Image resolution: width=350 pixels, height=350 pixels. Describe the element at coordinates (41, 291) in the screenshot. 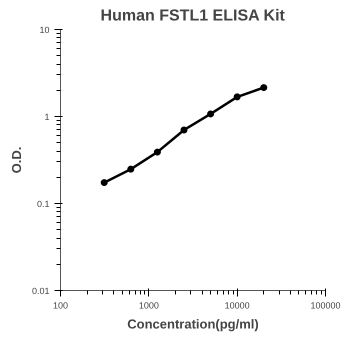

I see `y-tick-label: 0.01` at that location.